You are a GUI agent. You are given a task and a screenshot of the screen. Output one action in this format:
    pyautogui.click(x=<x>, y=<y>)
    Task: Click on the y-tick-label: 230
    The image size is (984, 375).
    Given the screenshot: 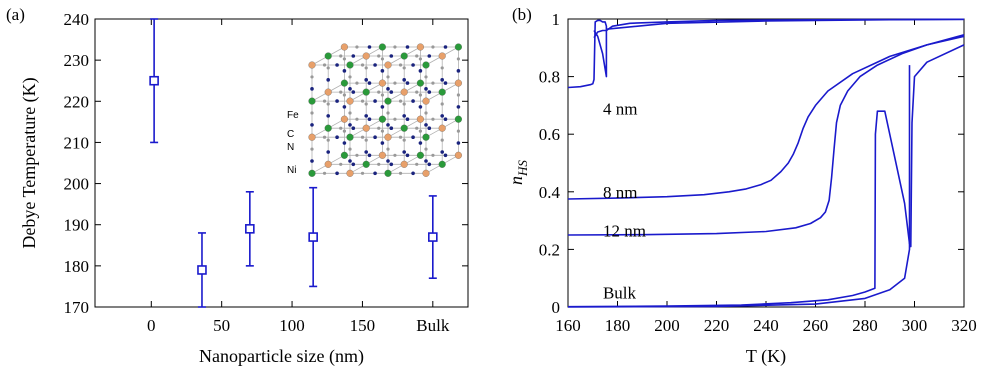 What is the action you would take?
    pyautogui.click(x=77, y=60)
    